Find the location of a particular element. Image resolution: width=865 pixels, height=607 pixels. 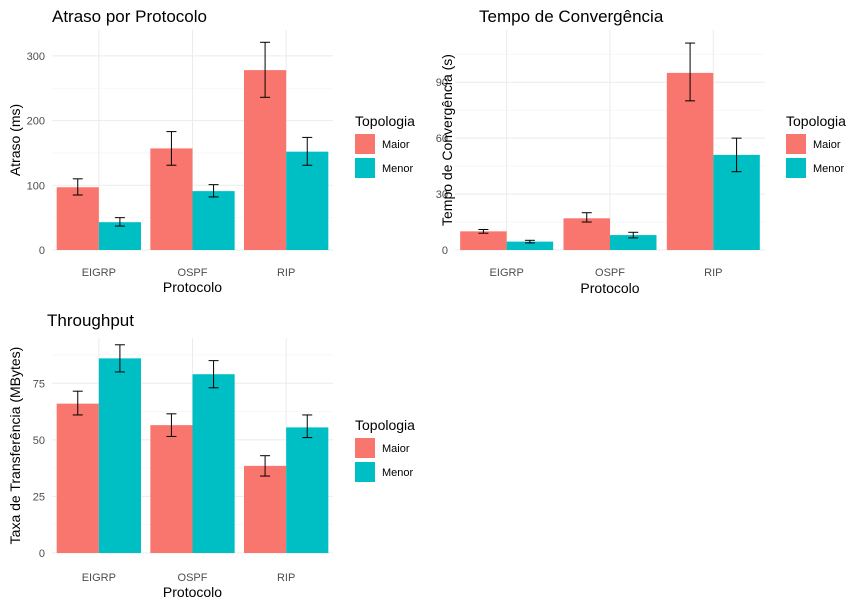

y-tick-label: 30 is located at coordinates (442, 195).